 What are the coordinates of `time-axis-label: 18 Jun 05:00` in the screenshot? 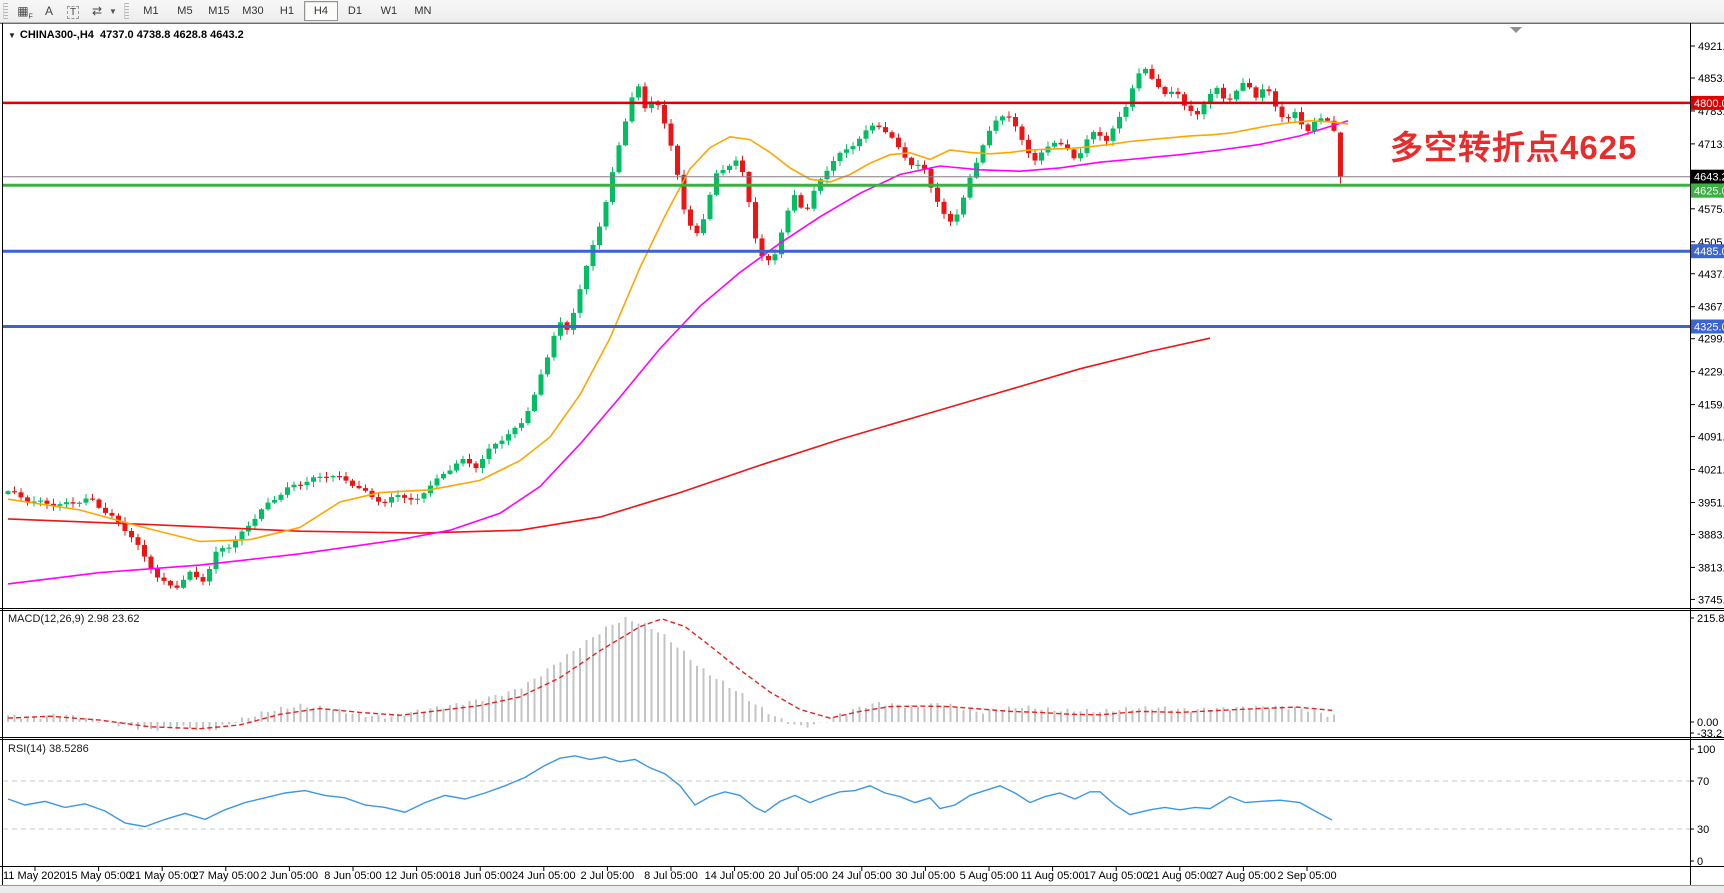 It's located at (480, 876).